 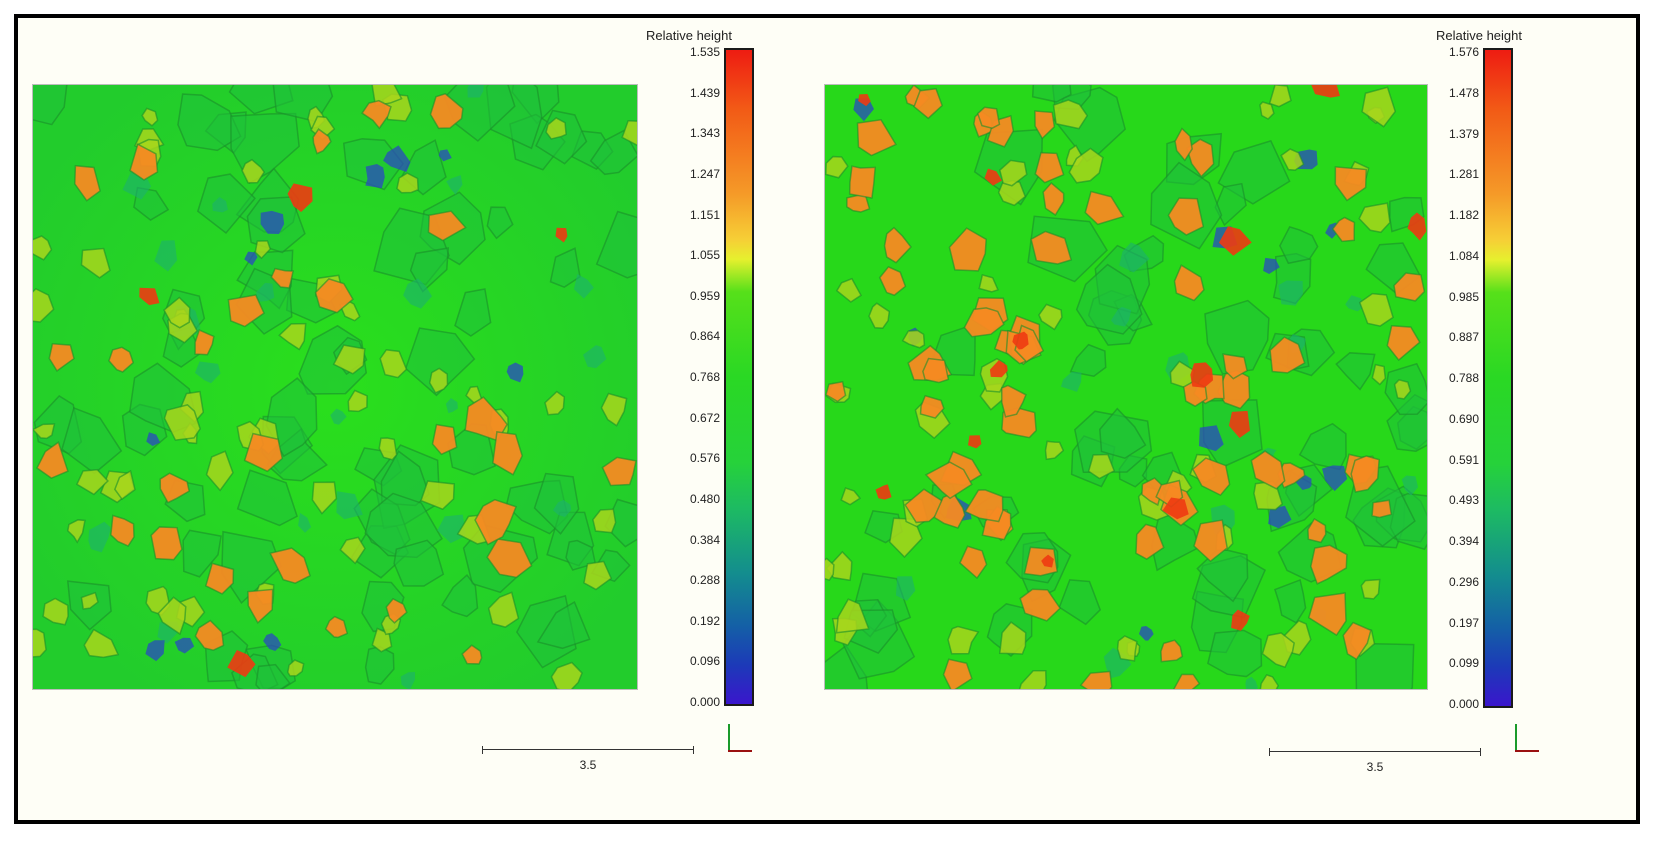 I want to click on colorbar-tick-label: 0.768, so click(x=704, y=377).